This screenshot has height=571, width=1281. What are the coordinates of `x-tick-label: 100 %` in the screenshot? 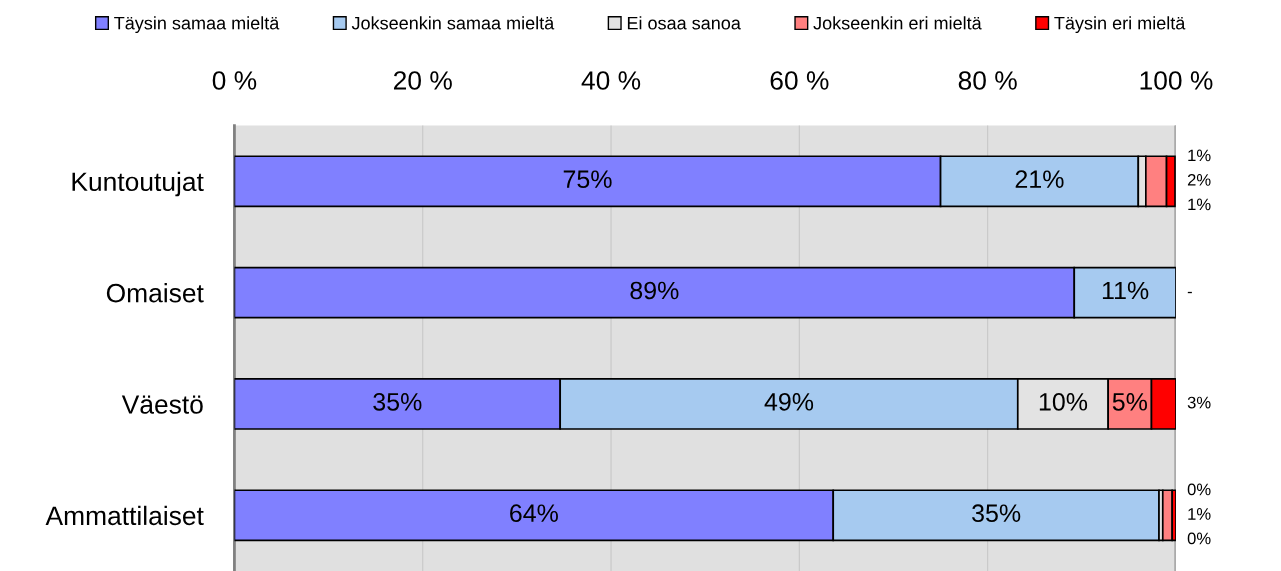 It's located at (1176, 80).